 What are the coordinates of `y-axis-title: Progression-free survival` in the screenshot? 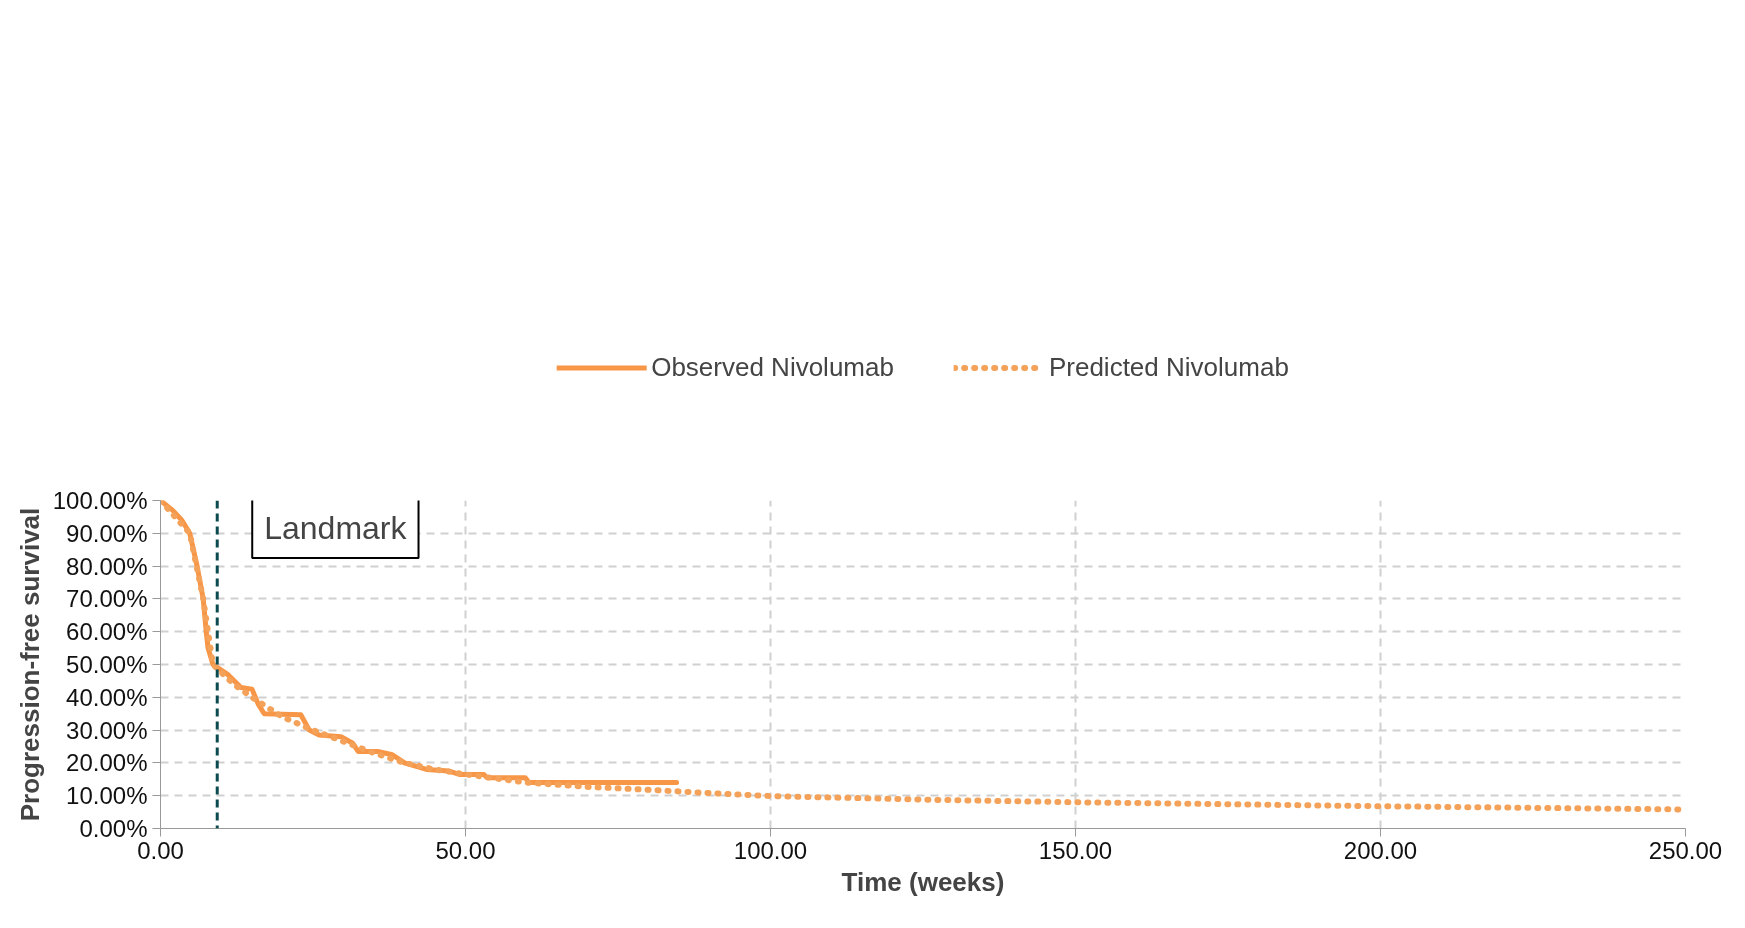 It's located at (29, 664).